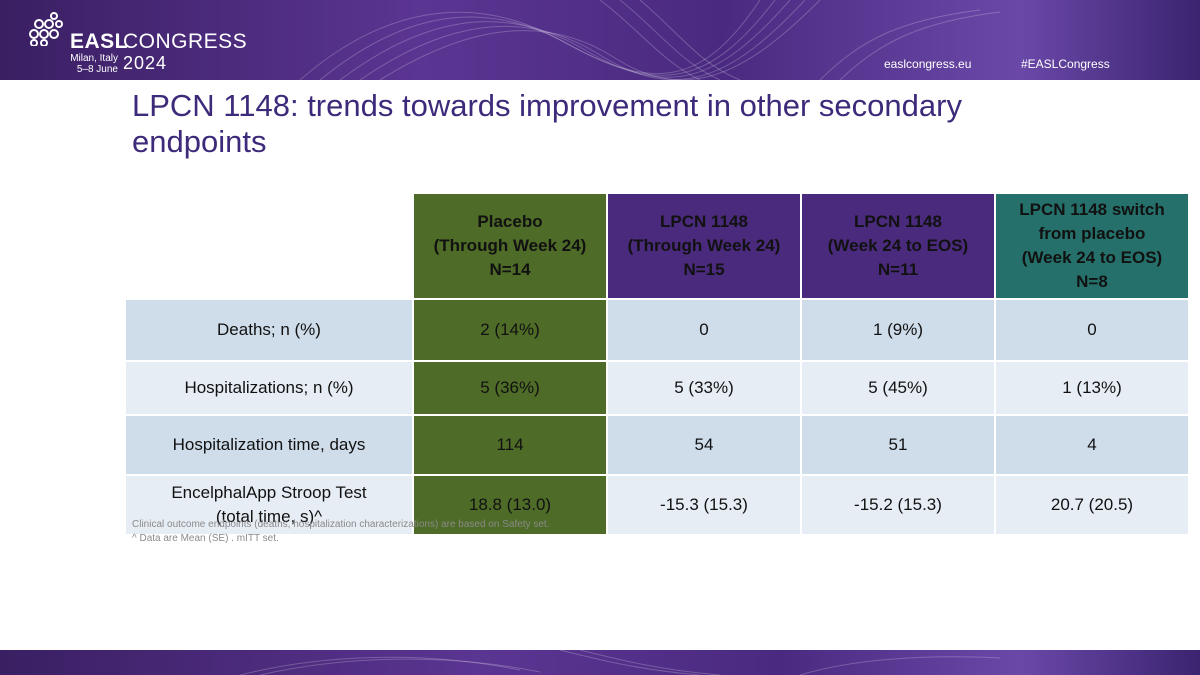  Describe the element at coordinates (1065, 64) in the screenshot. I see `hashtag-link: #EASLCongress` at that location.